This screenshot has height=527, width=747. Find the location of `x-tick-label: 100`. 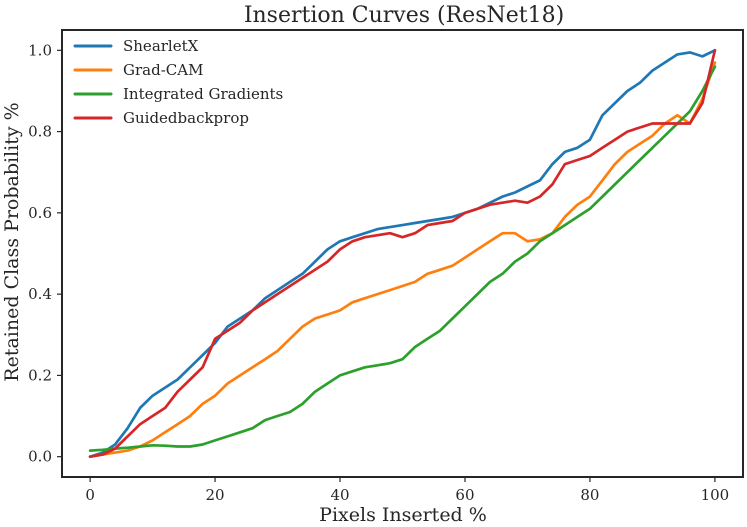

x-tick-label: 100 is located at coordinates (715, 495).